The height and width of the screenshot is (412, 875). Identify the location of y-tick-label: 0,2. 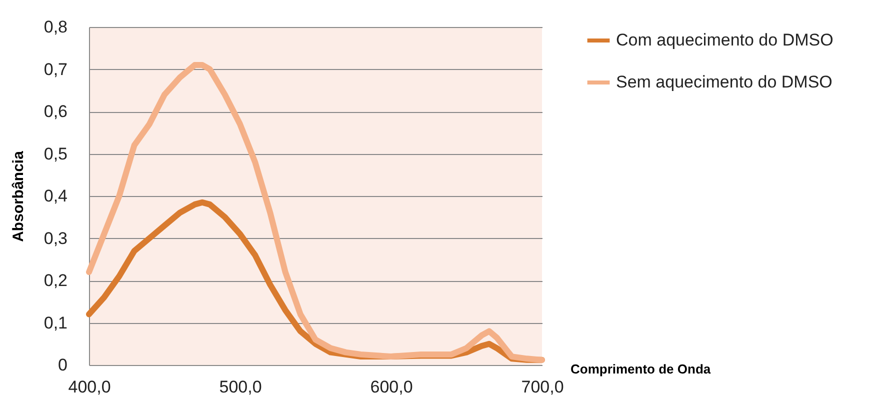
(56, 280).